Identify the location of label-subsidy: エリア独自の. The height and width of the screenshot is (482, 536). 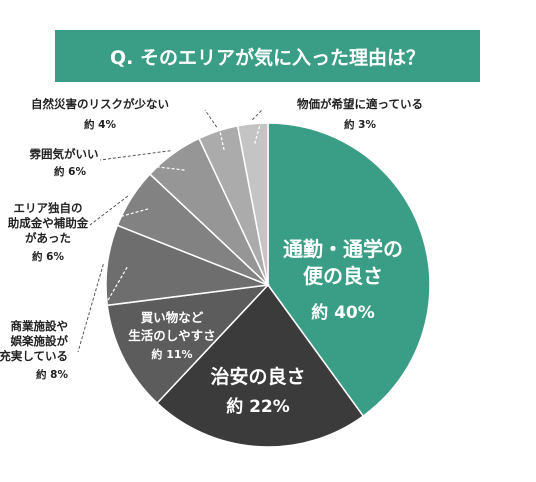
(48, 208).